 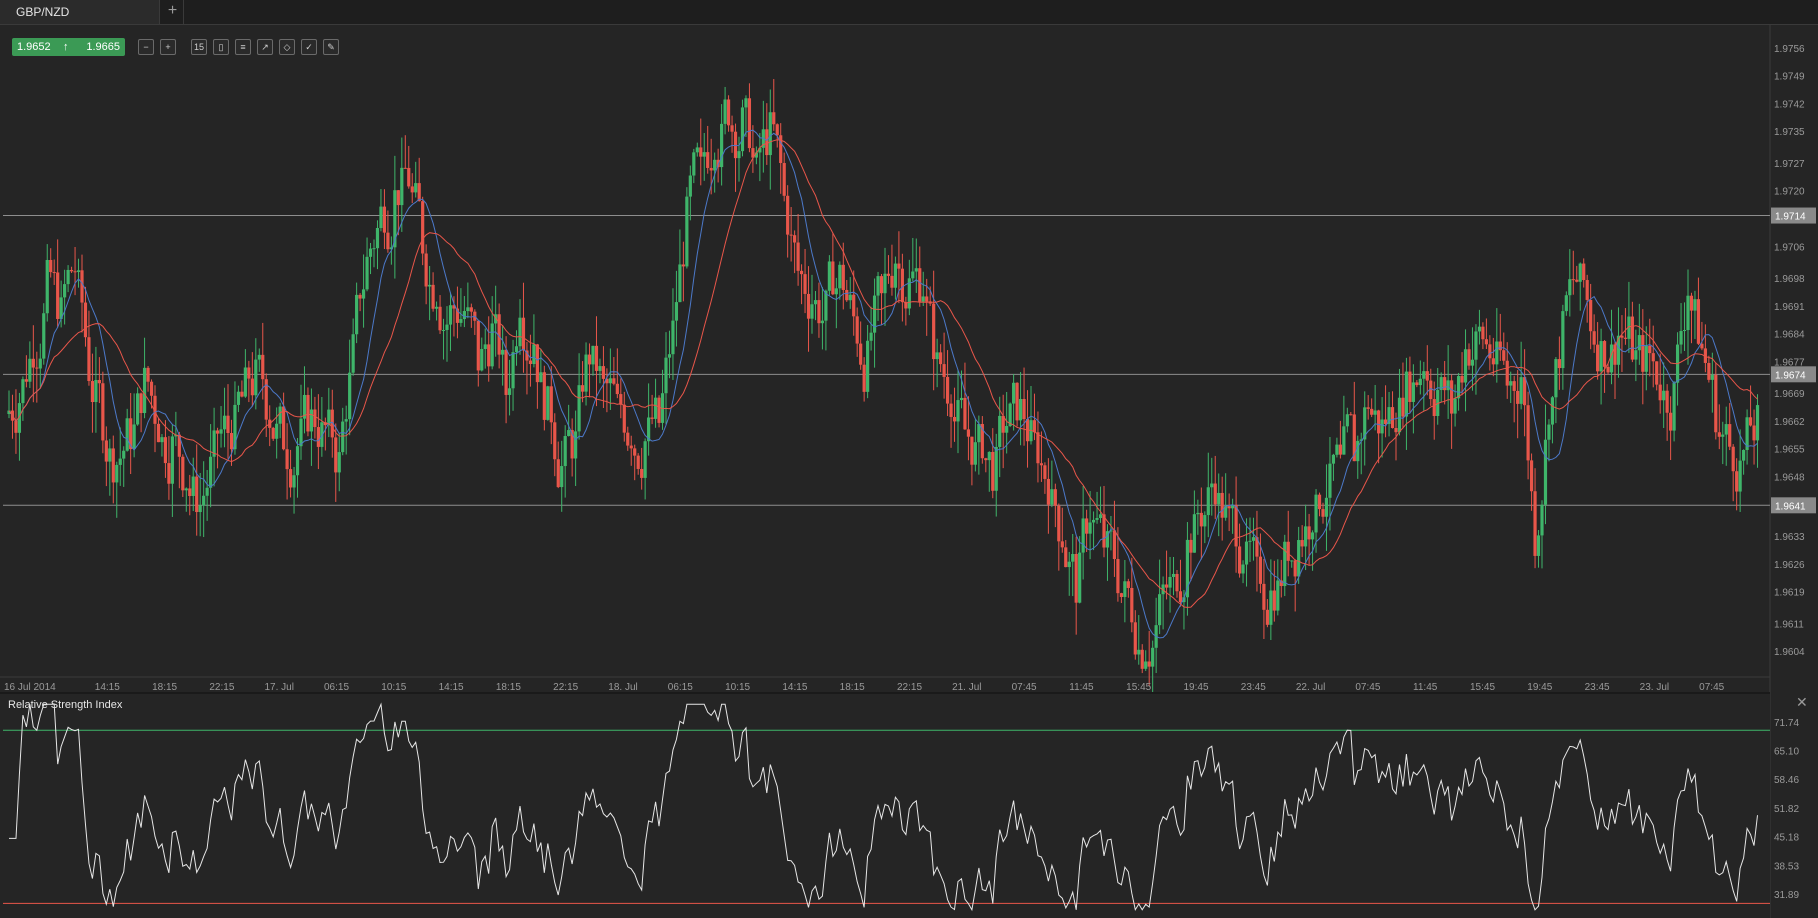 I want to click on pencil-icon: ✎, so click(x=331, y=47).